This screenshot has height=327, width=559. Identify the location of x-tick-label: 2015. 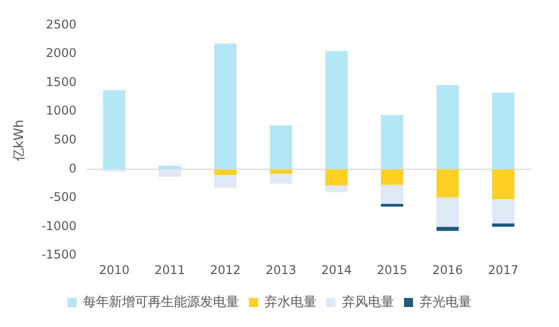
(392, 269).